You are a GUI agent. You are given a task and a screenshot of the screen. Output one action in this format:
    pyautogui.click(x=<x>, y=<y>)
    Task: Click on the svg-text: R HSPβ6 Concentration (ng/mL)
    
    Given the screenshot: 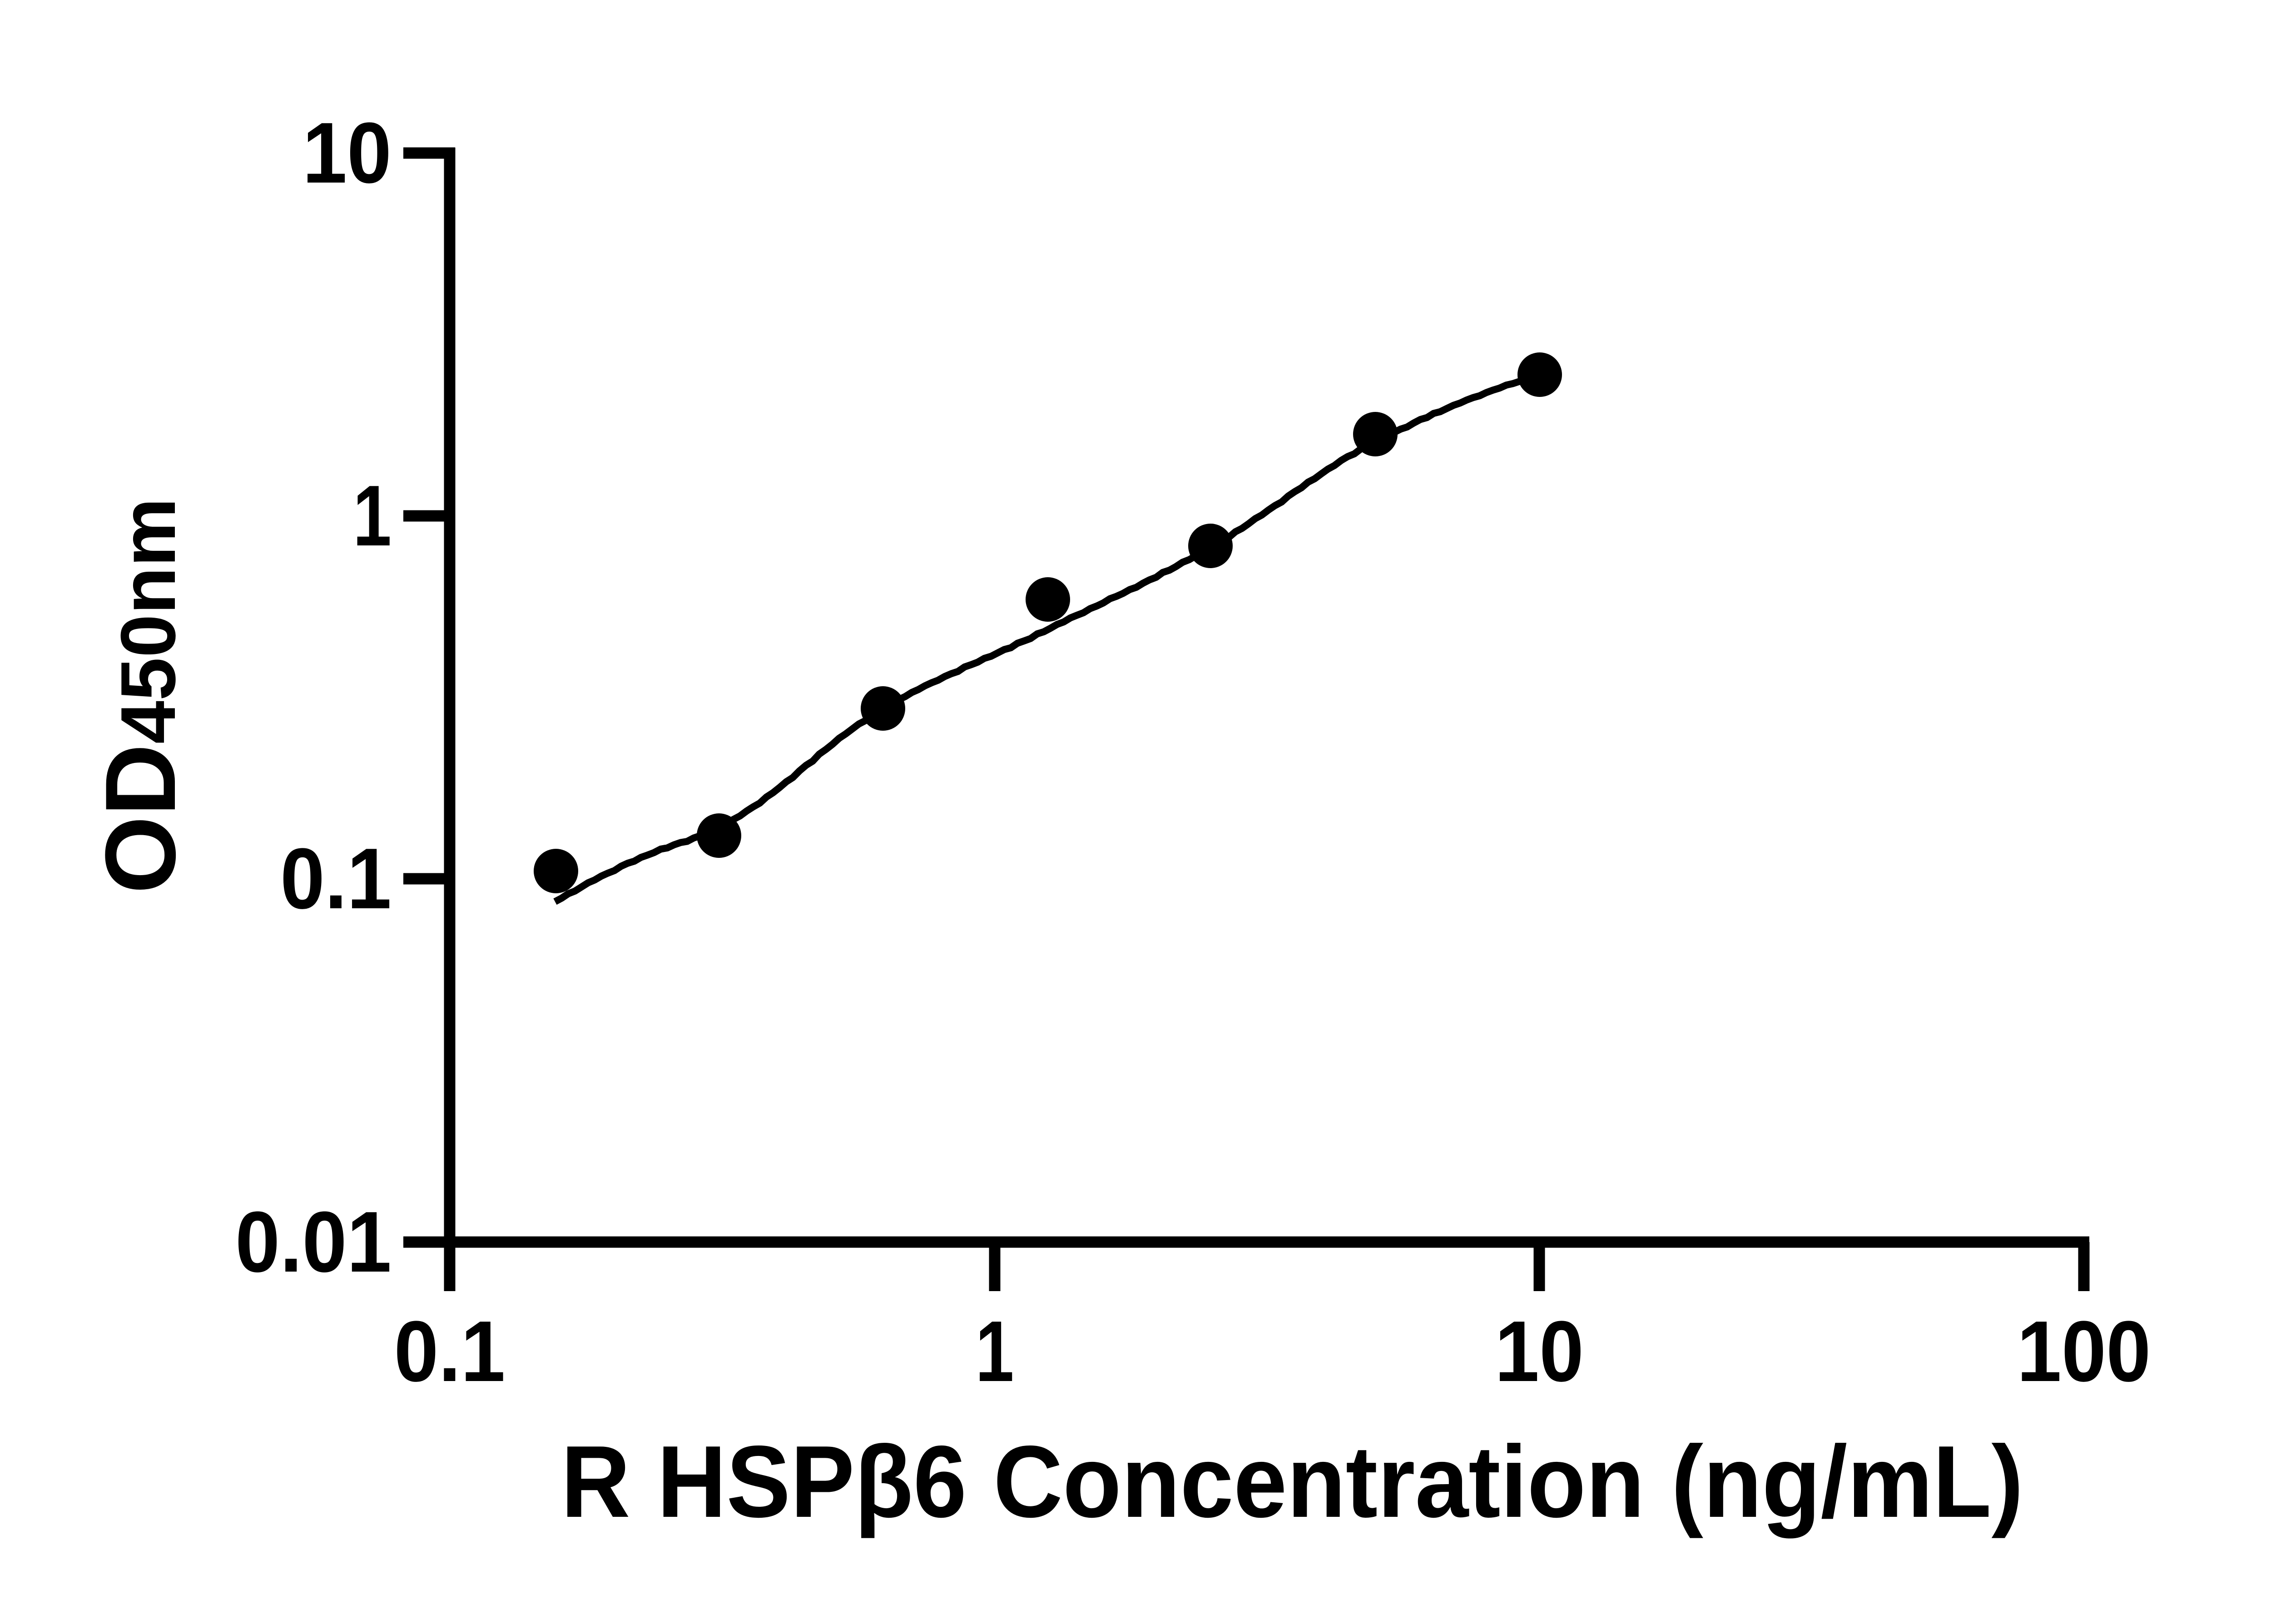 What is the action you would take?
    pyautogui.click(x=1292, y=1481)
    